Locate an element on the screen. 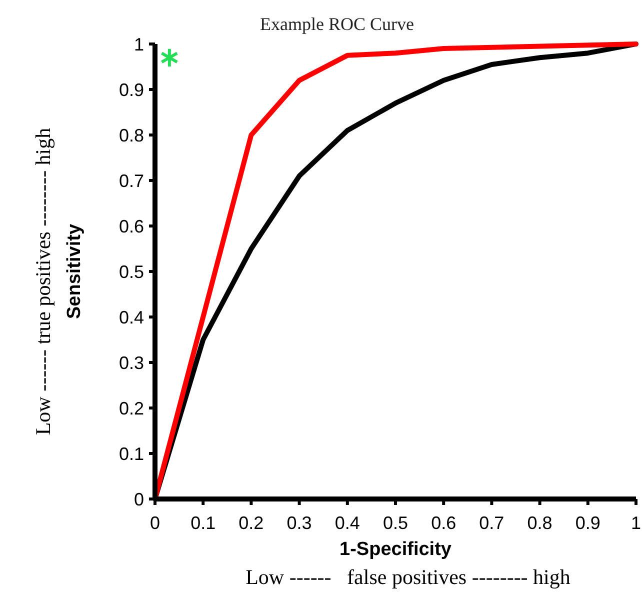 Image resolution: width=642 pixels, height=612 pixels. x-tick-label: 1 is located at coordinates (636, 523).